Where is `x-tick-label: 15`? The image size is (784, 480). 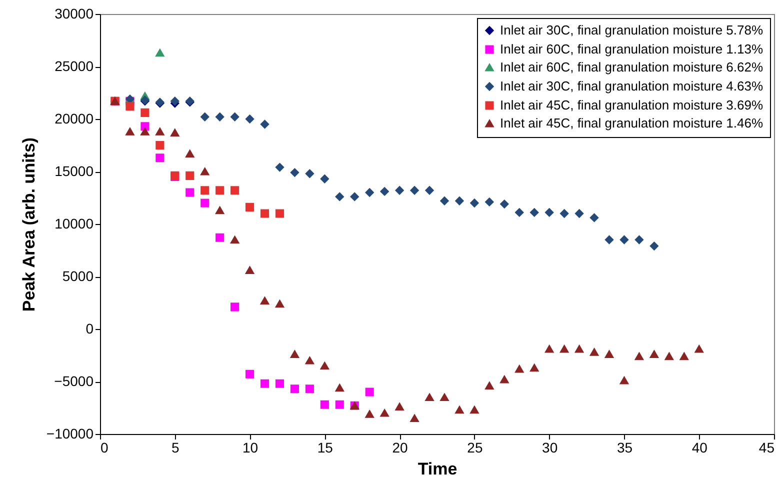
x-tick-label: 15 is located at coordinates (325, 448).